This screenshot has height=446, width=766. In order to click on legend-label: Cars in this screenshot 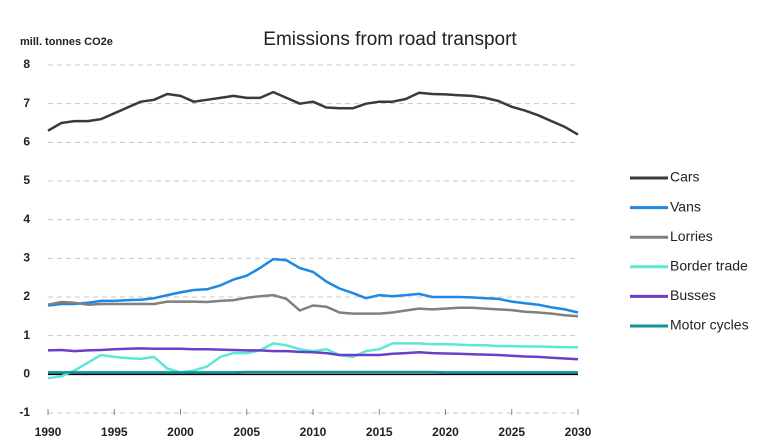, I will do `click(685, 177)`.